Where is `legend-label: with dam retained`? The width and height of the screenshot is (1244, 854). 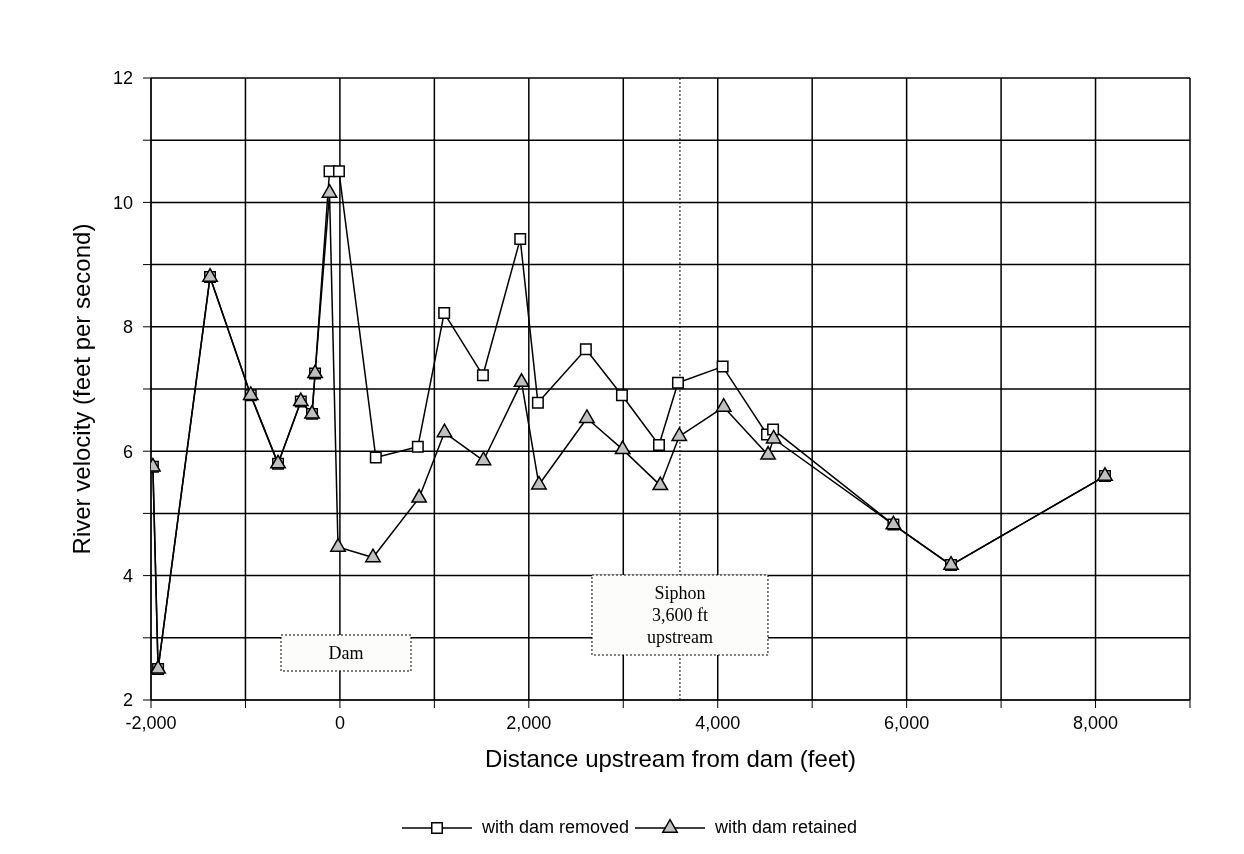 legend-label: with dam retained is located at coordinates (786, 827).